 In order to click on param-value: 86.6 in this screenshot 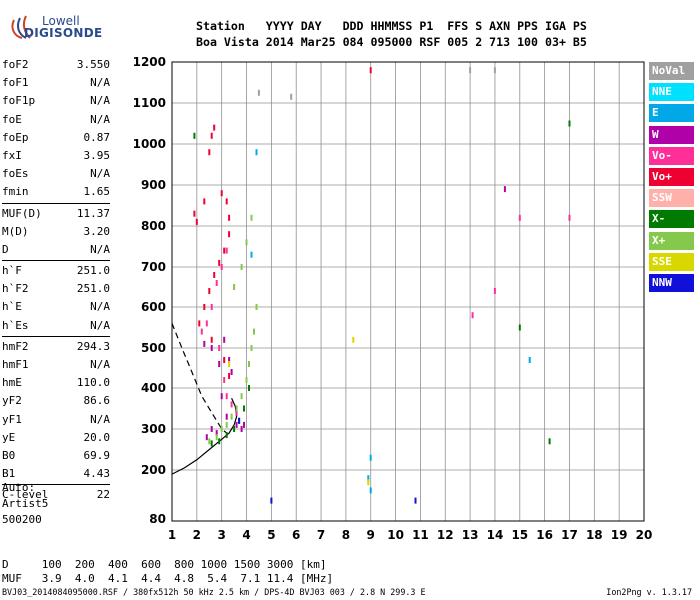, I will do `click(97, 401)`.